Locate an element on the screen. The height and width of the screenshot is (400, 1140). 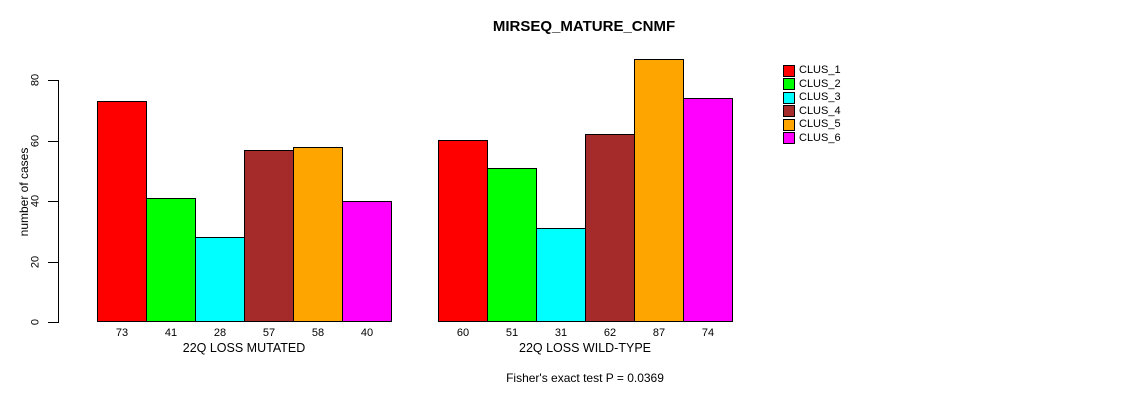
bar-value-label: 40 is located at coordinates (367, 333).